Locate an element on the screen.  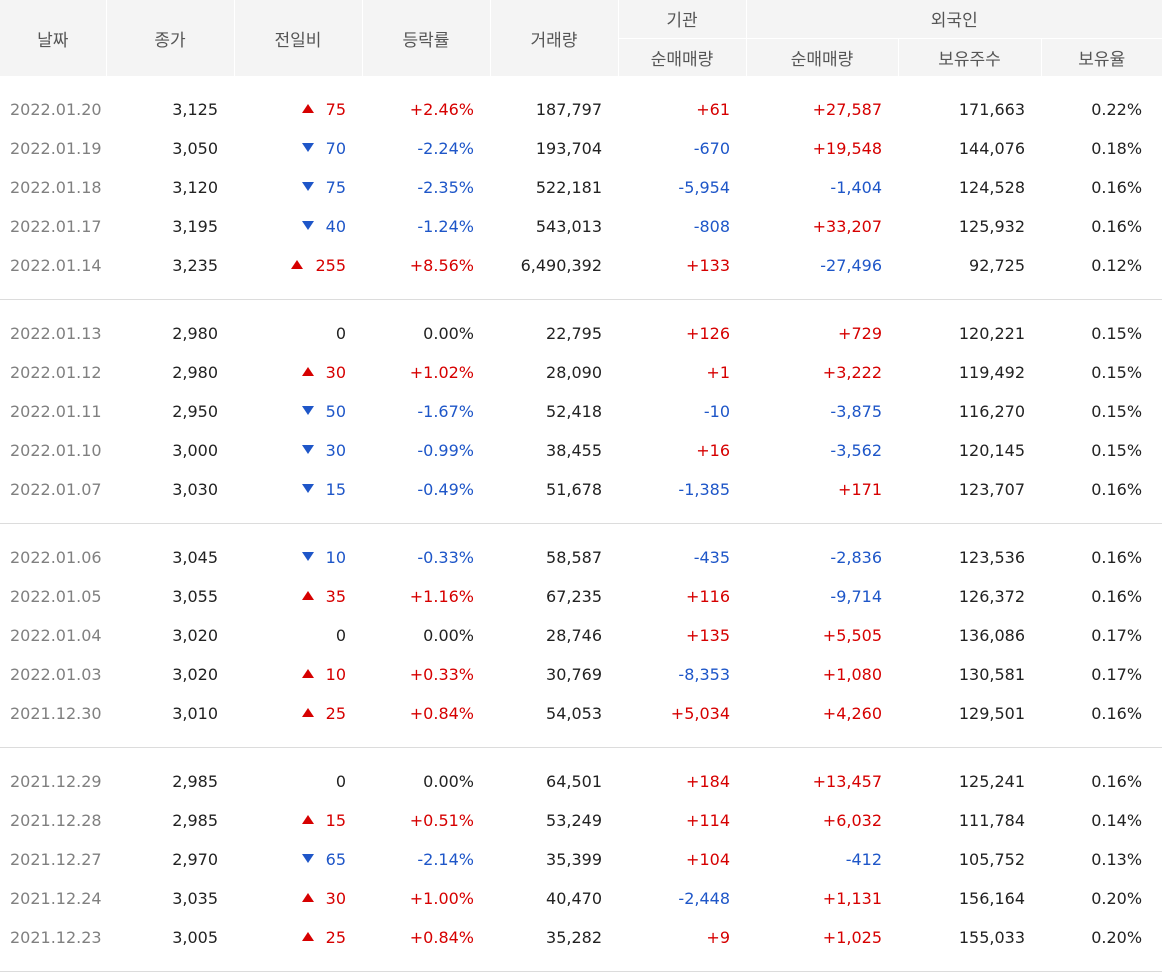
row-diff: 75 is located at coordinates (298, 109).